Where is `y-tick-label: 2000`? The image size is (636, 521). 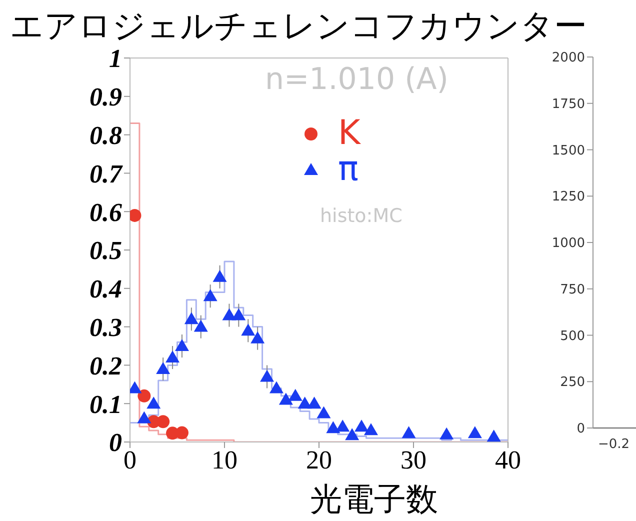
y-tick-label: 2000 is located at coordinates (568, 58).